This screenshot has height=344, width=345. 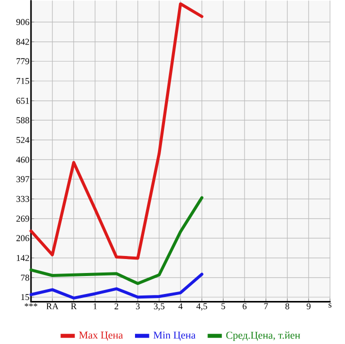 I want to click on x-tick-label: 2, so click(x=116, y=306).